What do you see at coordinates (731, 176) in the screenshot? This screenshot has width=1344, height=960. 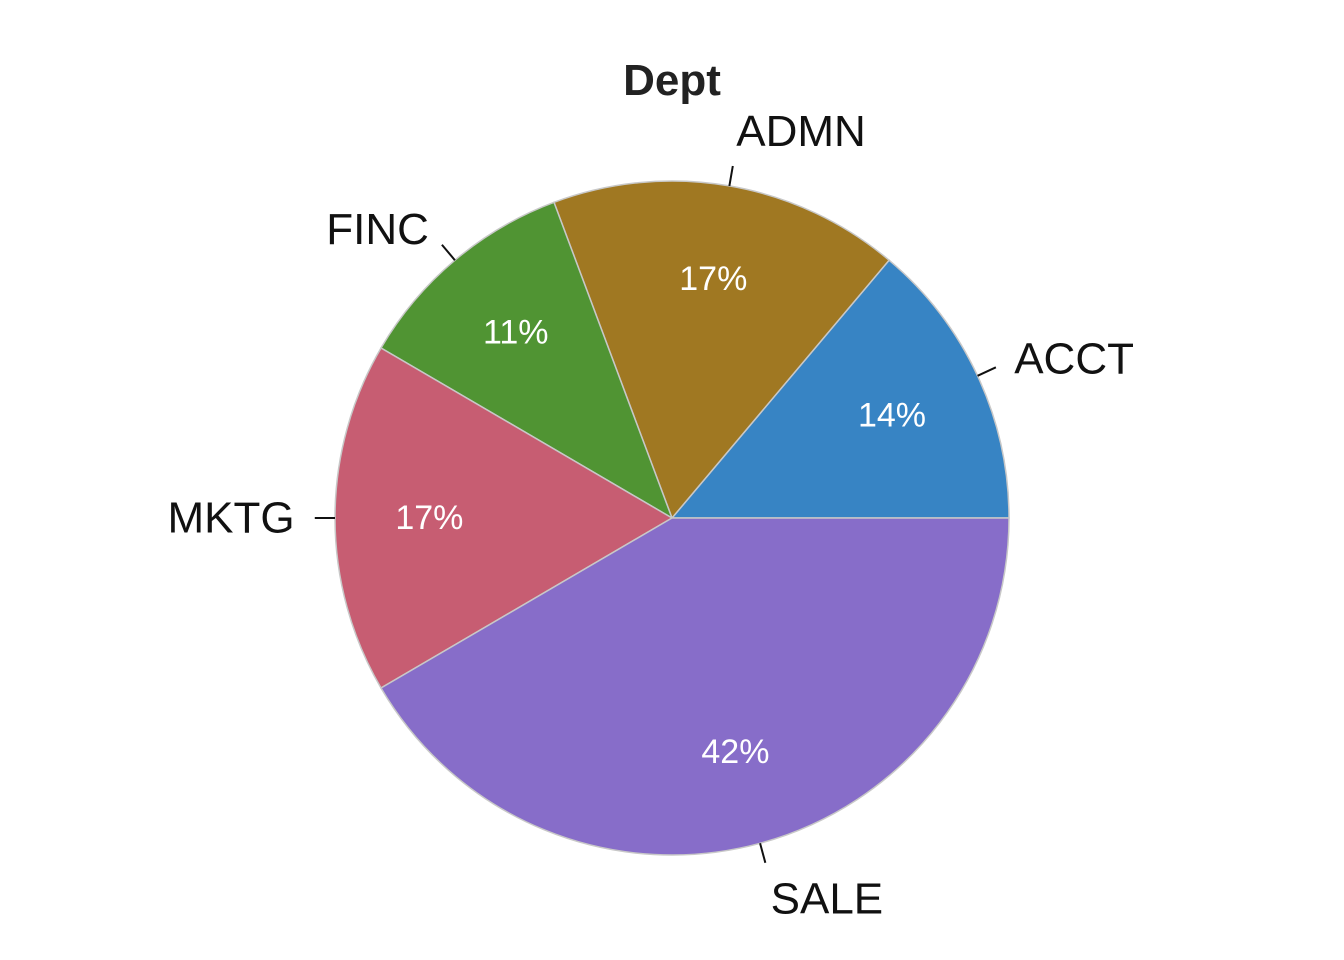 I see `leader-line-admn` at bounding box center [731, 176].